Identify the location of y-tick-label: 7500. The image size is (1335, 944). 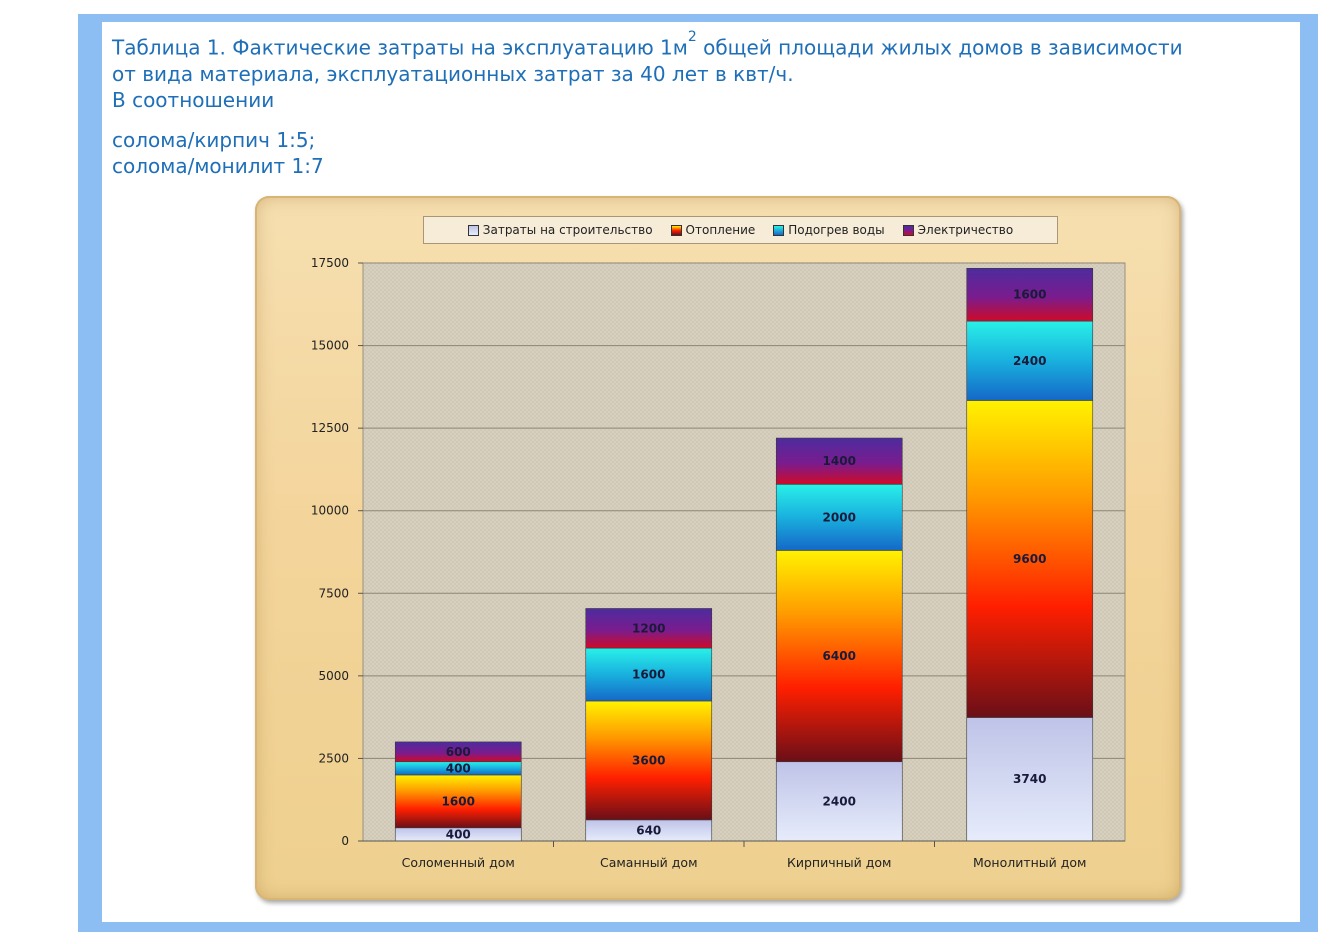
(333, 593).